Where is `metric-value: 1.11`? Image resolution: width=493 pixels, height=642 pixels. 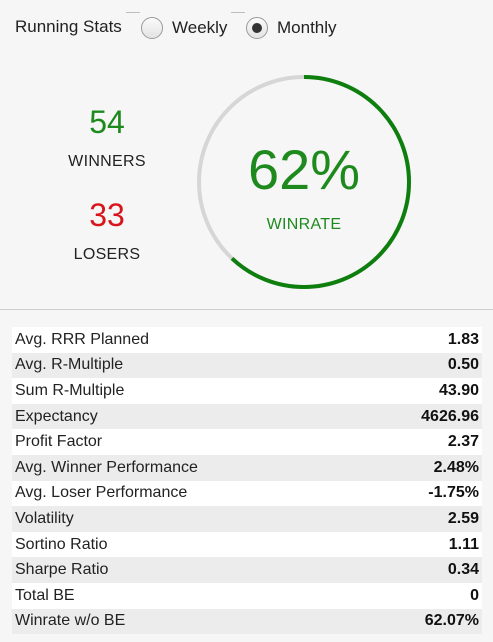
metric-value: 1.11 is located at coordinates (463, 544).